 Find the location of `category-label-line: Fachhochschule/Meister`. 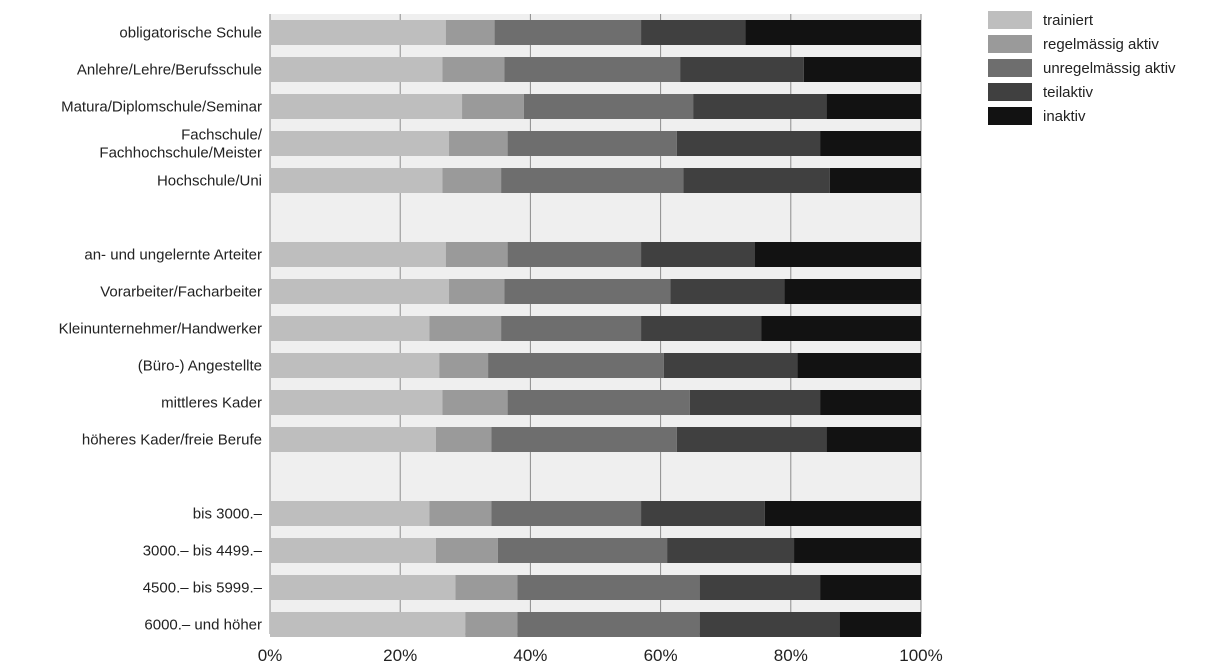

category-label-line: Fachhochschule/Meister is located at coordinates (180, 153).